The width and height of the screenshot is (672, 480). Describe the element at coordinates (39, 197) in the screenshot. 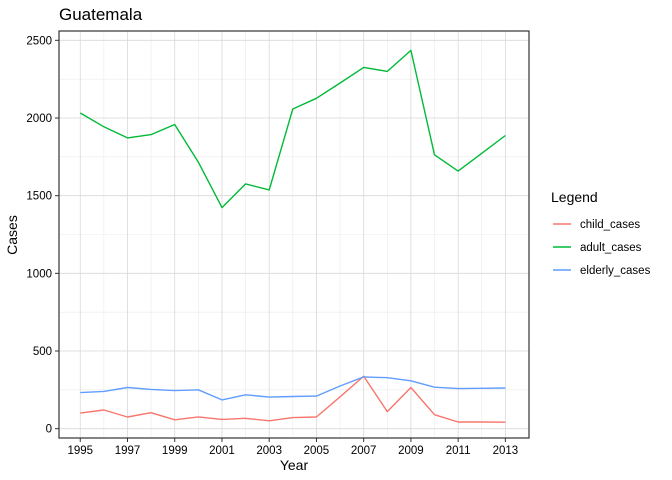

I see `y-tick-label: 1500` at that location.